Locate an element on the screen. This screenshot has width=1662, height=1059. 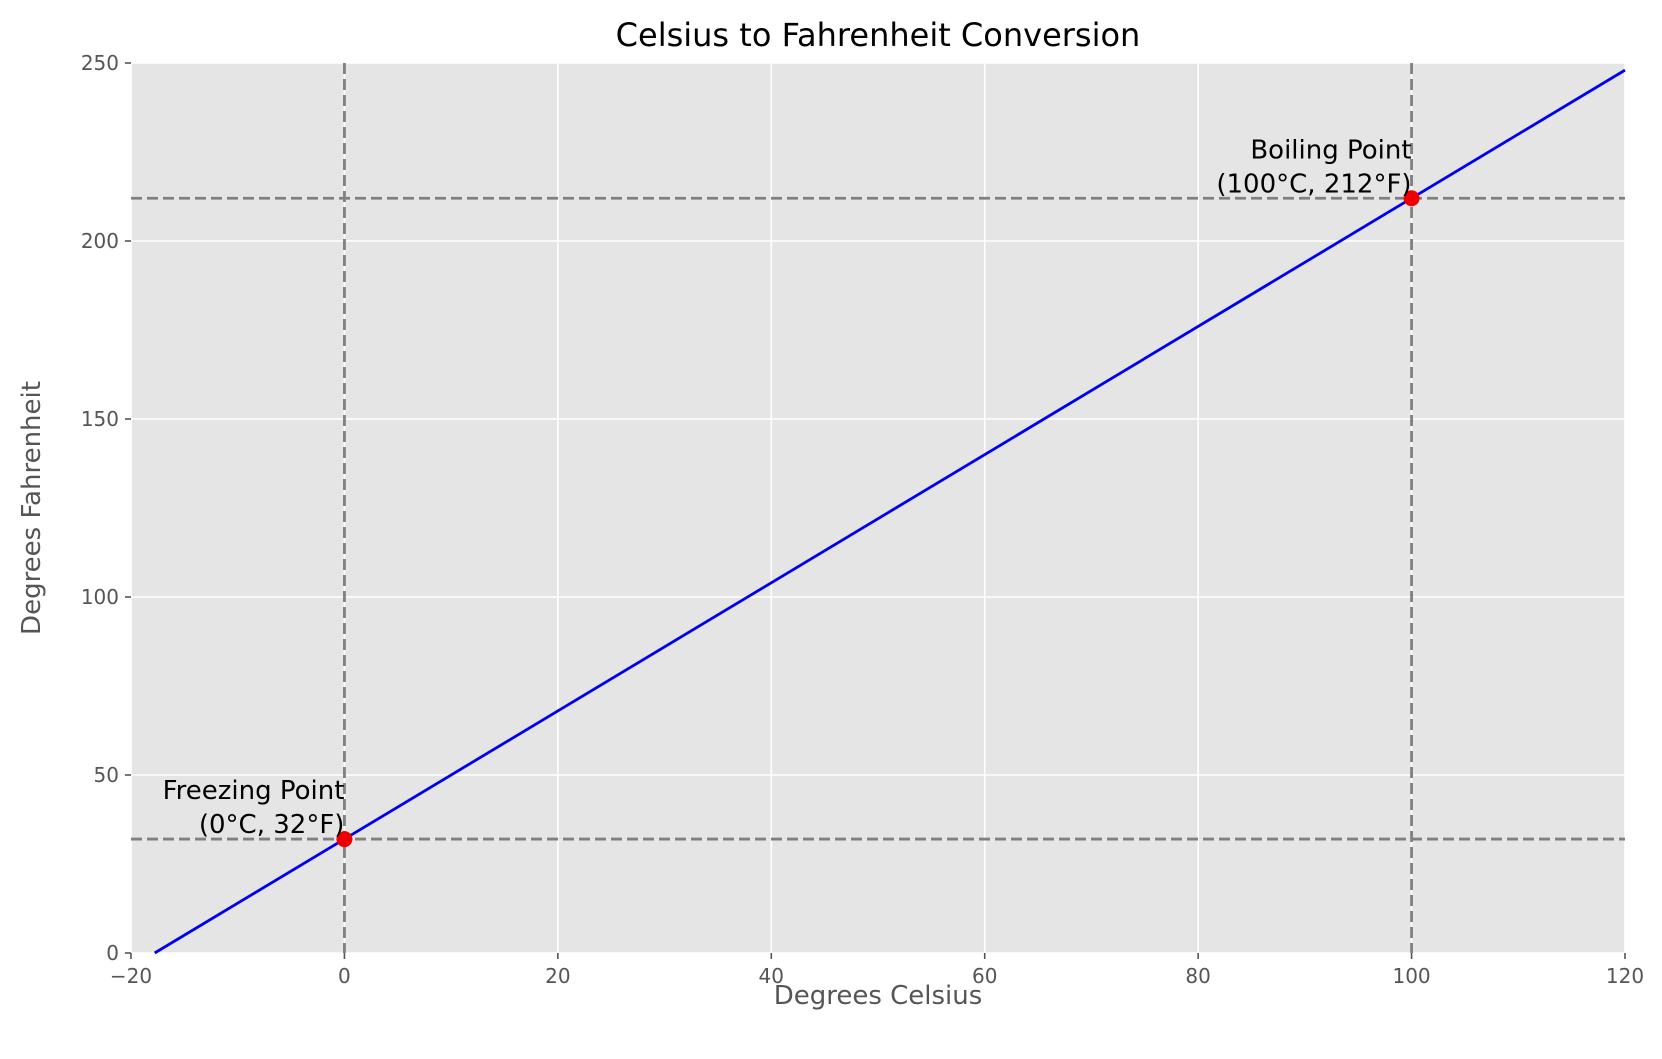
x-tick-label: 60 is located at coordinates (984, 976).